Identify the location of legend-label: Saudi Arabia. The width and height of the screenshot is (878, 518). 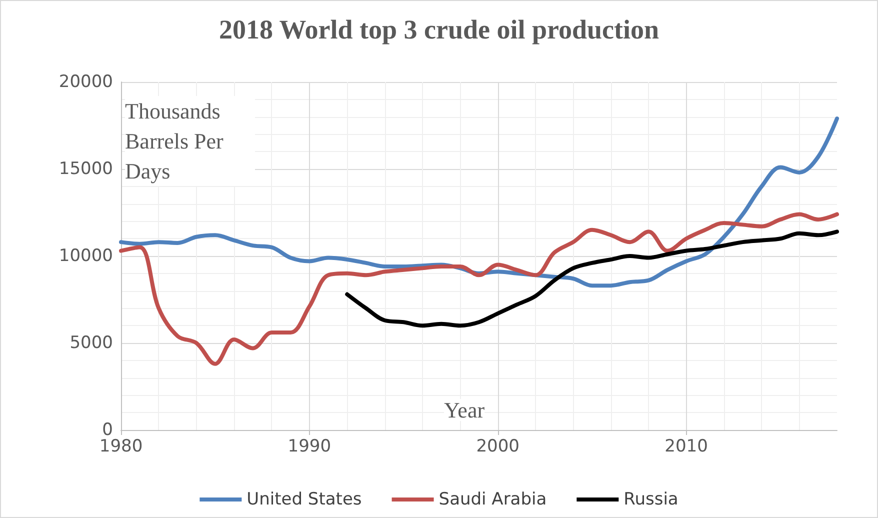
(492, 500).